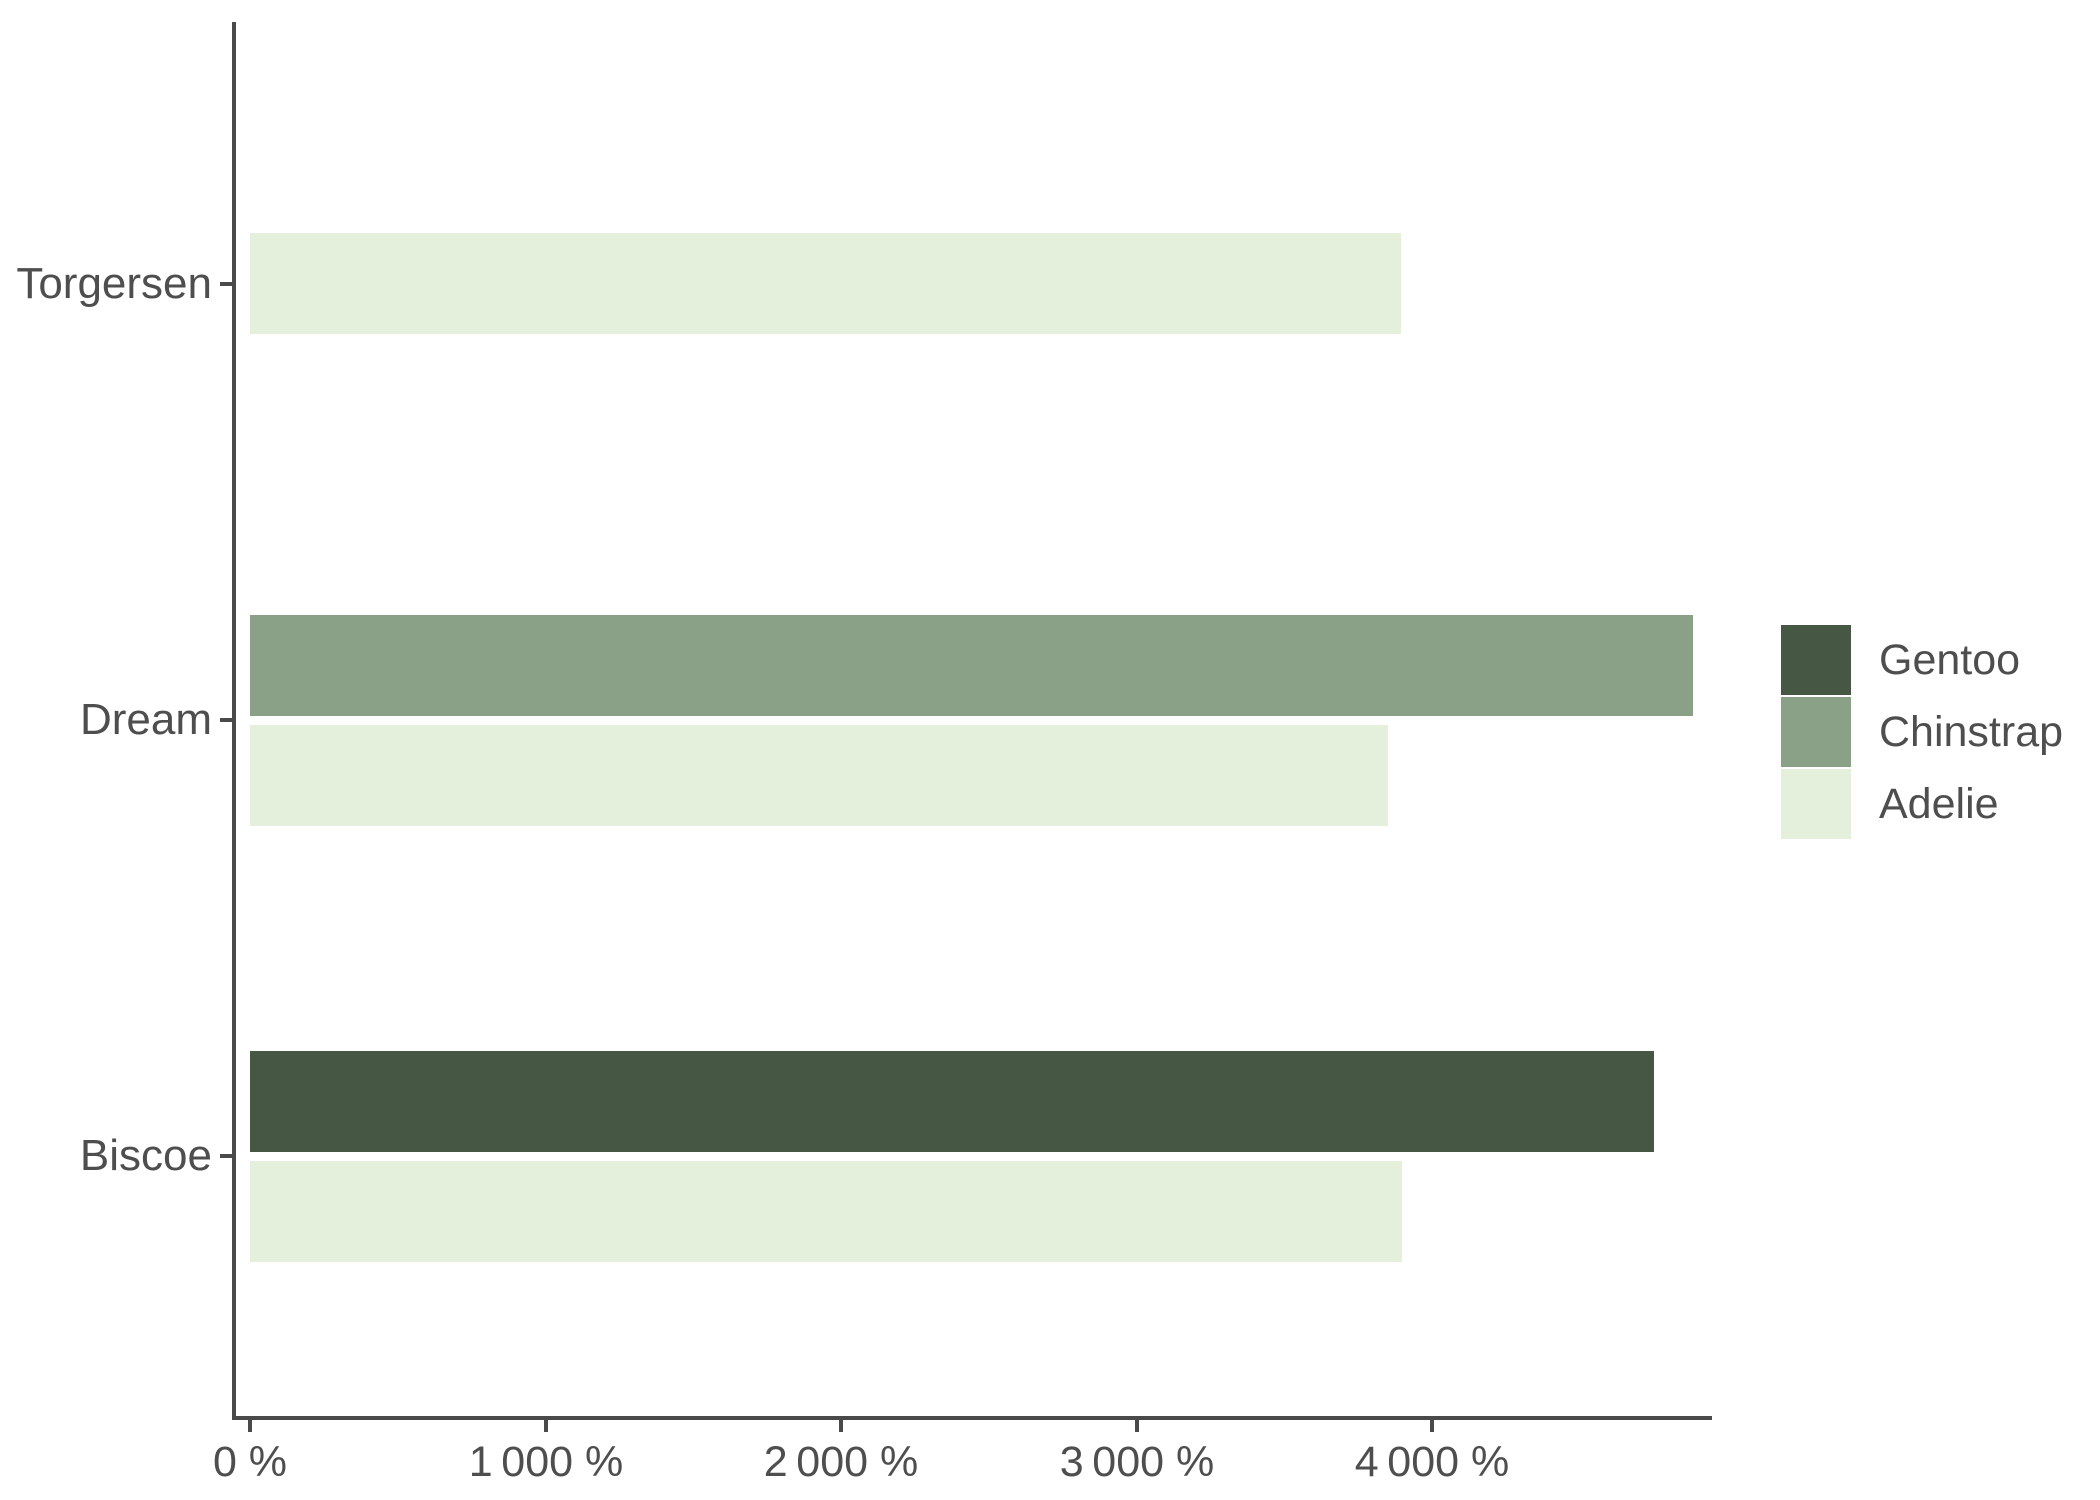  Describe the element at coordinates (1816, 732) in the screenshot. I see `legend-swatch-chinstrap` at that location.